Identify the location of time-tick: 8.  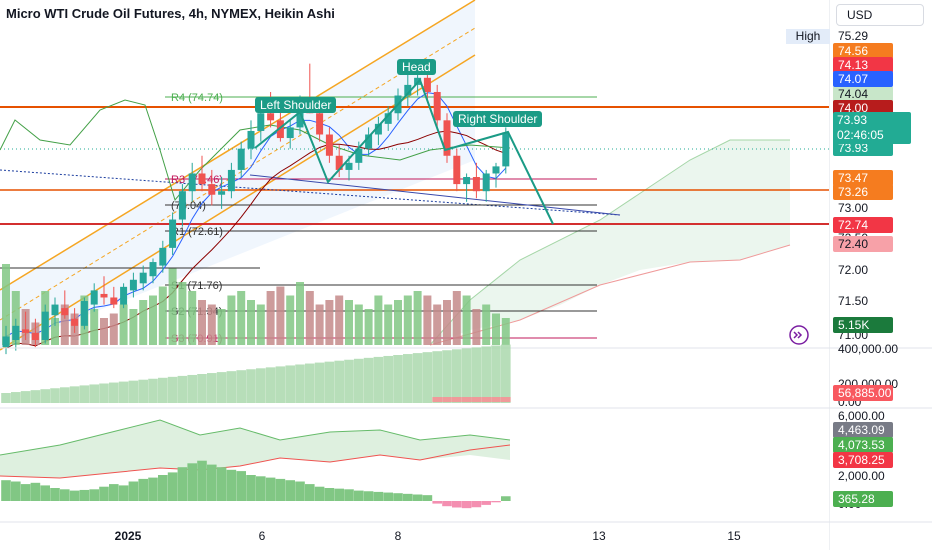
(398, 536).